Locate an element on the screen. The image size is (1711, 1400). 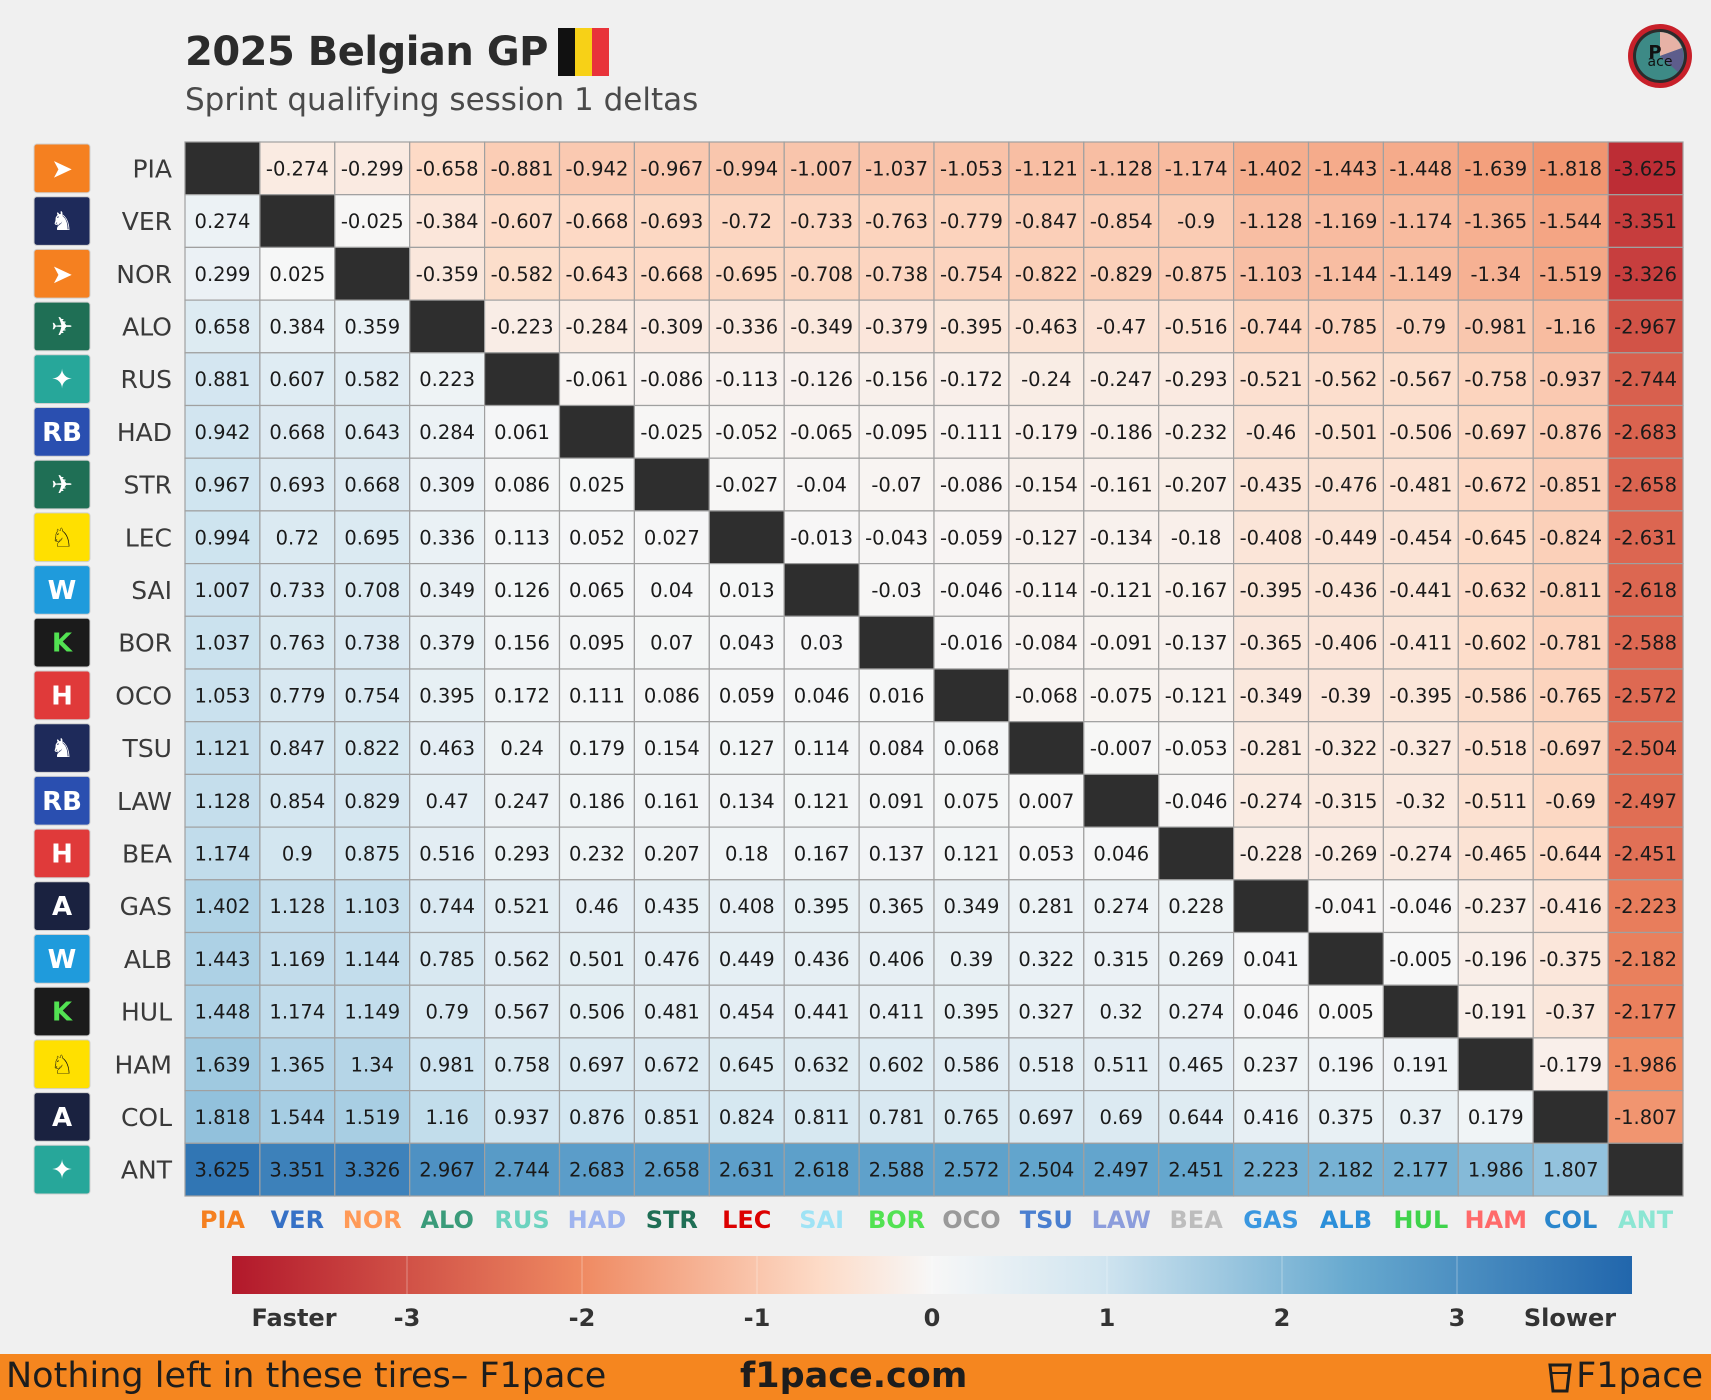
cell-value-label: 0.04 is located at coordinates (671, 590).